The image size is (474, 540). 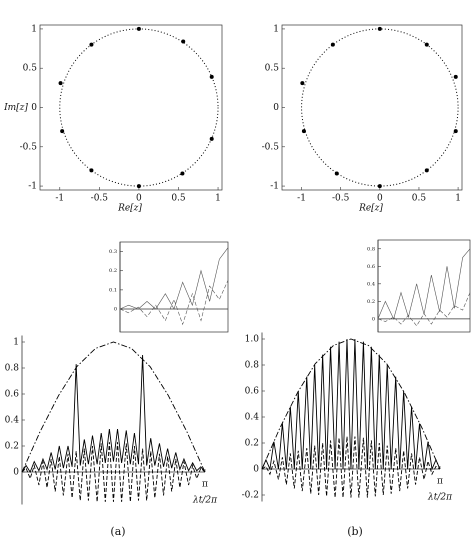 I want to click on panel-caption: (a), so click(x=117, y=531).